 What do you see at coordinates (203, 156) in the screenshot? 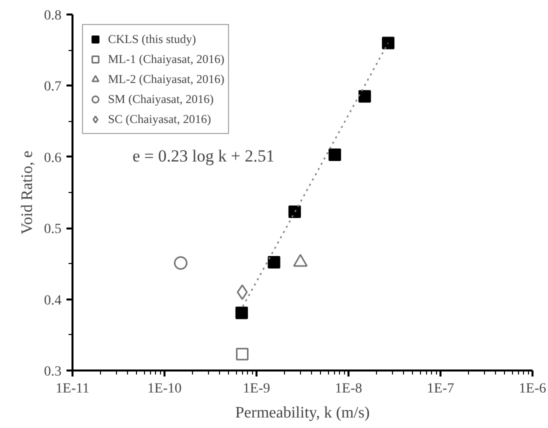
I see `annotation: e = 0.23 log k + 2.51` at bounding box center [203, 156].